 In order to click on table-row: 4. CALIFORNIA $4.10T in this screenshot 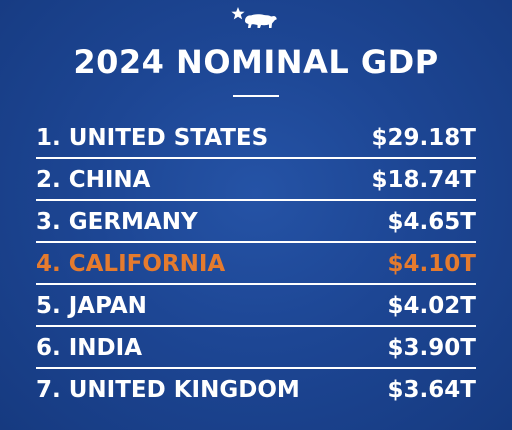, I will do `click(256, 264)`.